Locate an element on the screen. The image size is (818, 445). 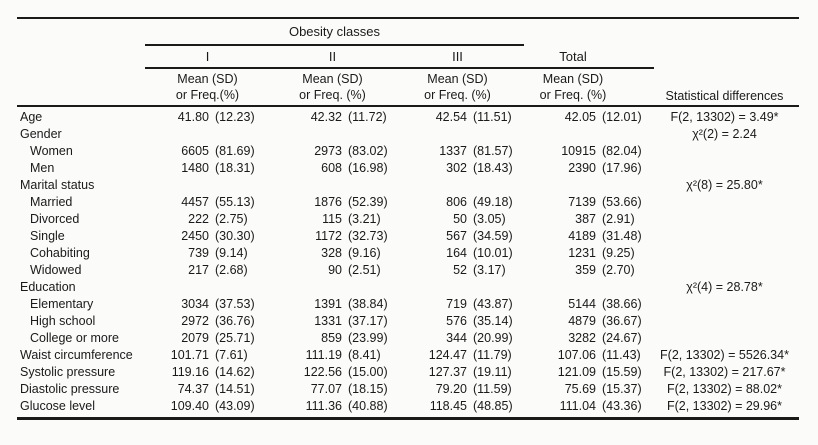
data-cell: 2079 (25.71) is located at coordinates (207, 338).